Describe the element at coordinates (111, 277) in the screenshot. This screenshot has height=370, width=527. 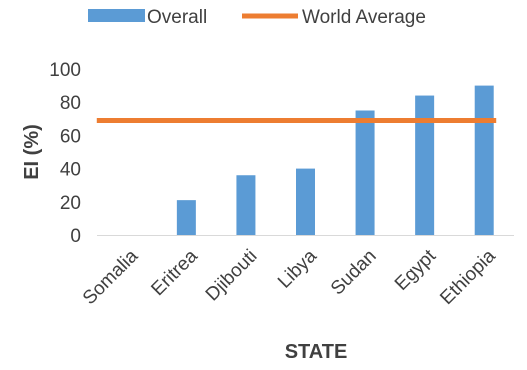
I see `x-category-label: Somalia` at that location.